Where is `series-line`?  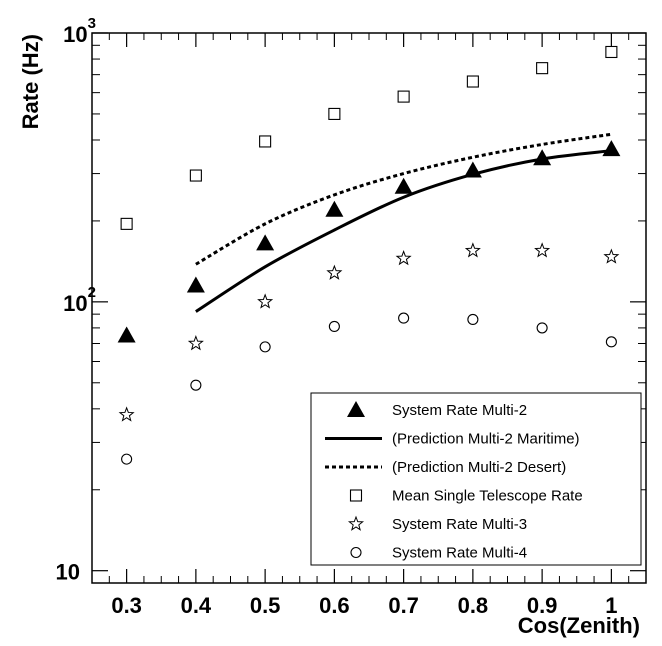
series-line is located at coordinates (403, 199).